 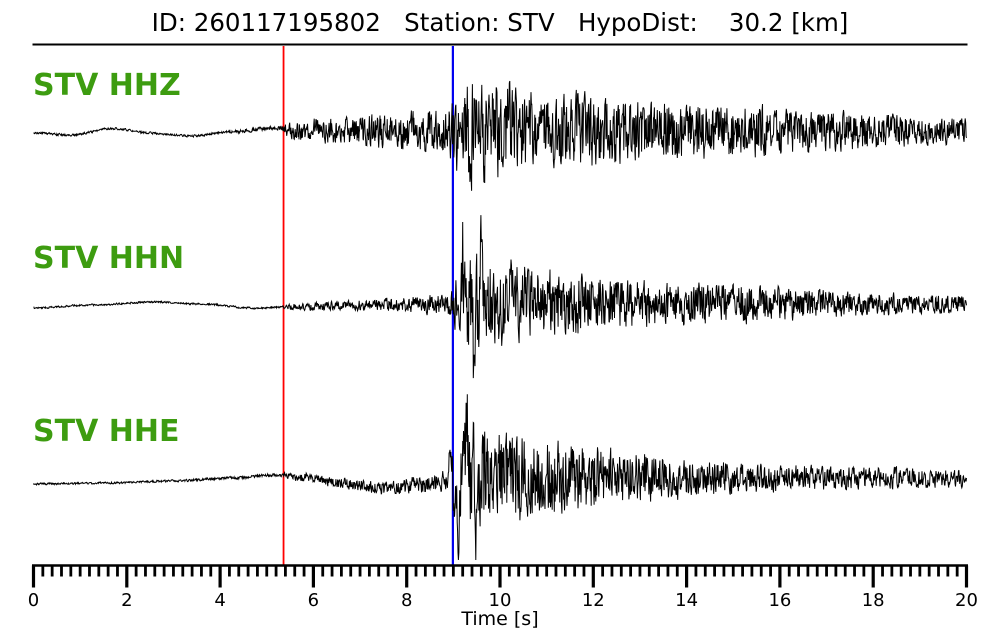 I want to click on tick-label: 18, so click(x=873, y=600).